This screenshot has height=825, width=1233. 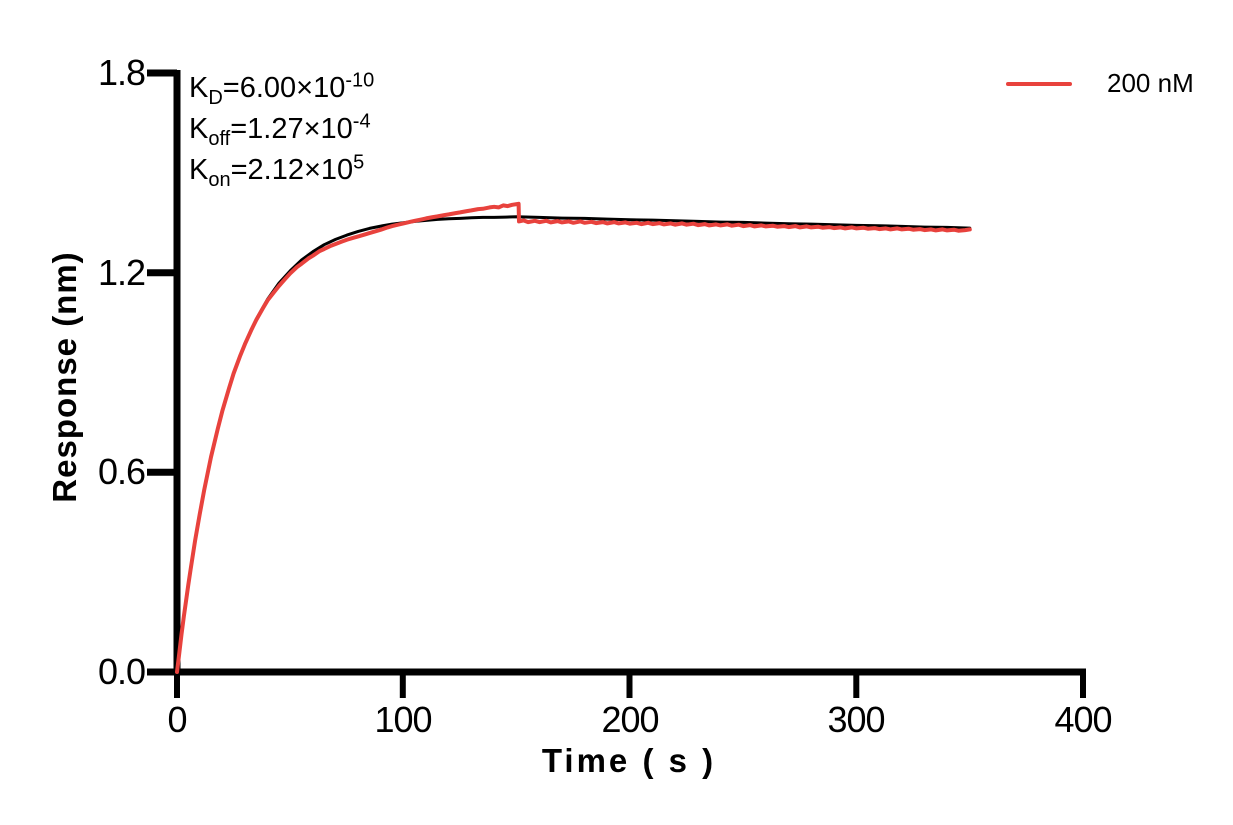 I want to click on x-tick-label-100: 100, so click(x=403, y=719).